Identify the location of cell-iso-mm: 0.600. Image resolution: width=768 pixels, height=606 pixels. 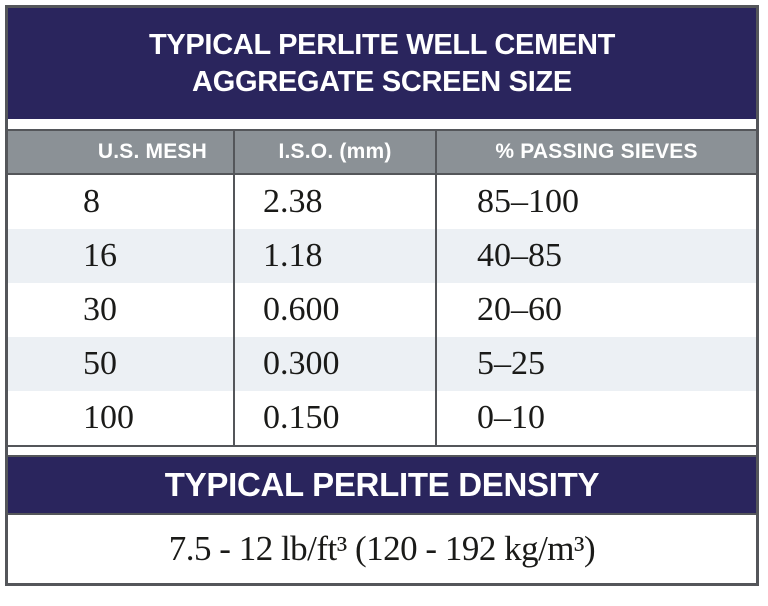
(336, 310).